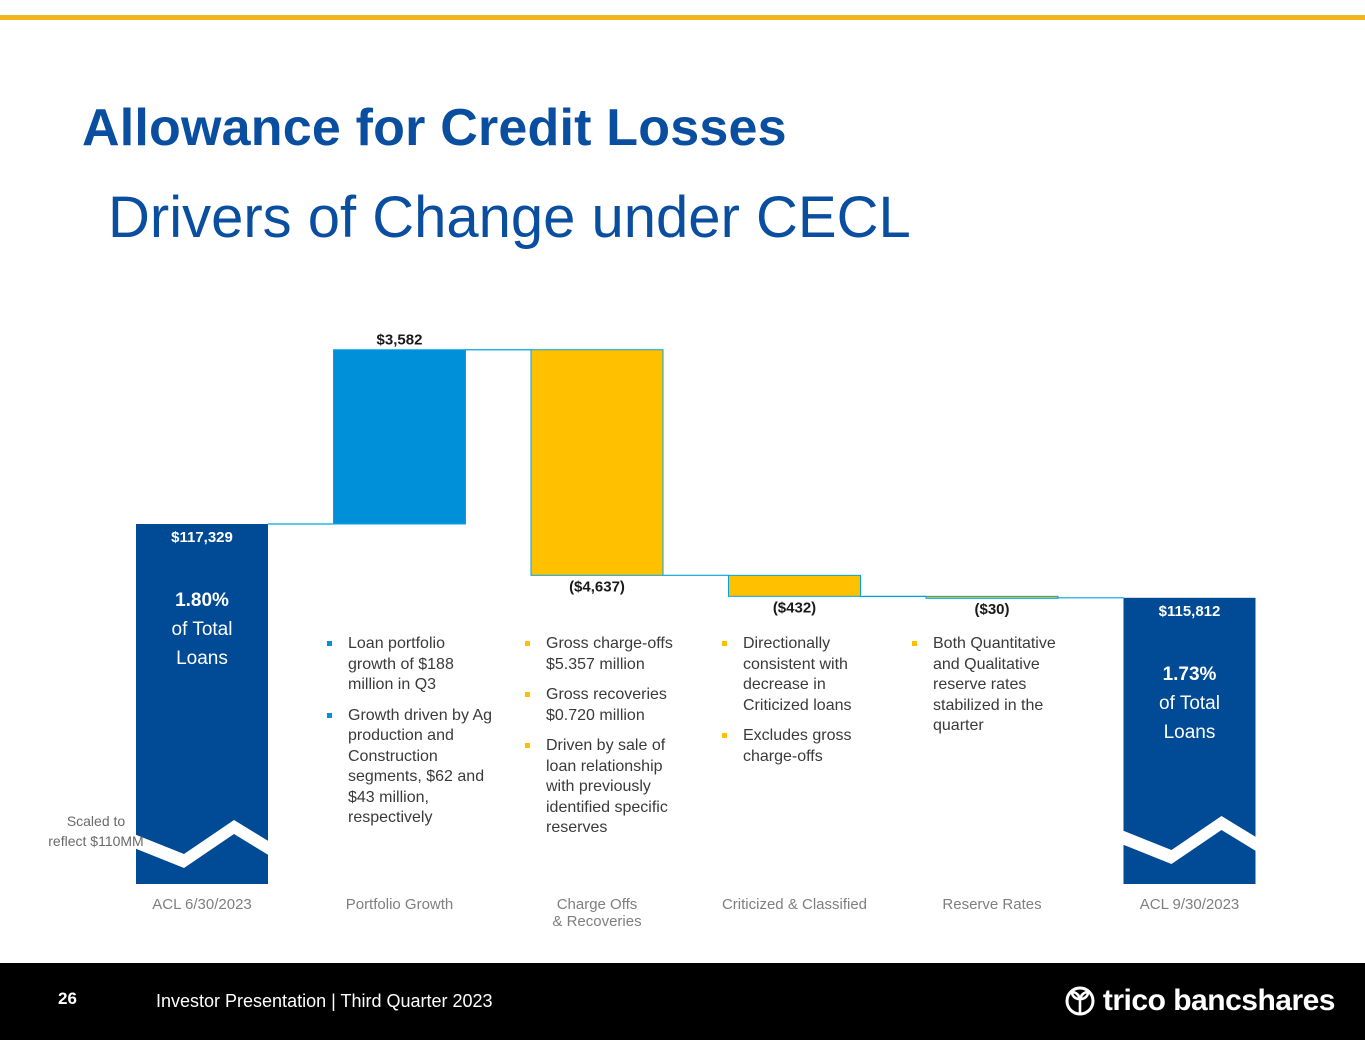 The width and height of the screenshot is (1365, 1055). I want to click on category-label-2: Portfolio Growth, so click(400, 904).